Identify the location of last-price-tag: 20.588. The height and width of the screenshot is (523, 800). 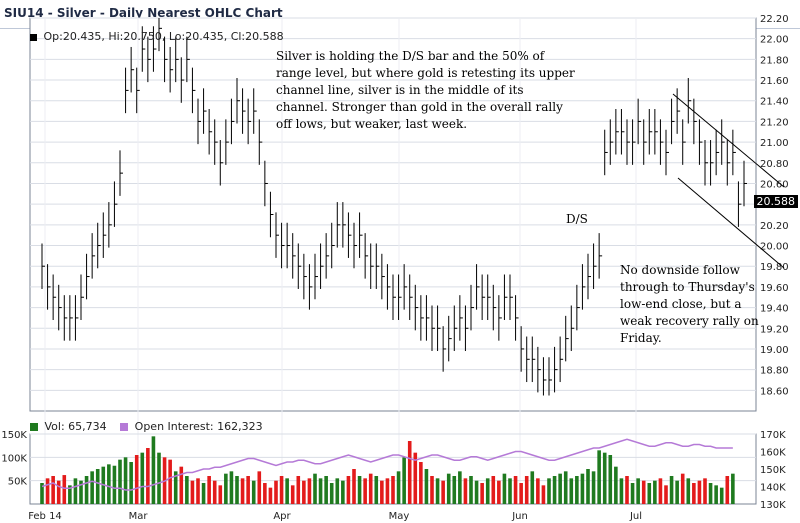
(775, 201).